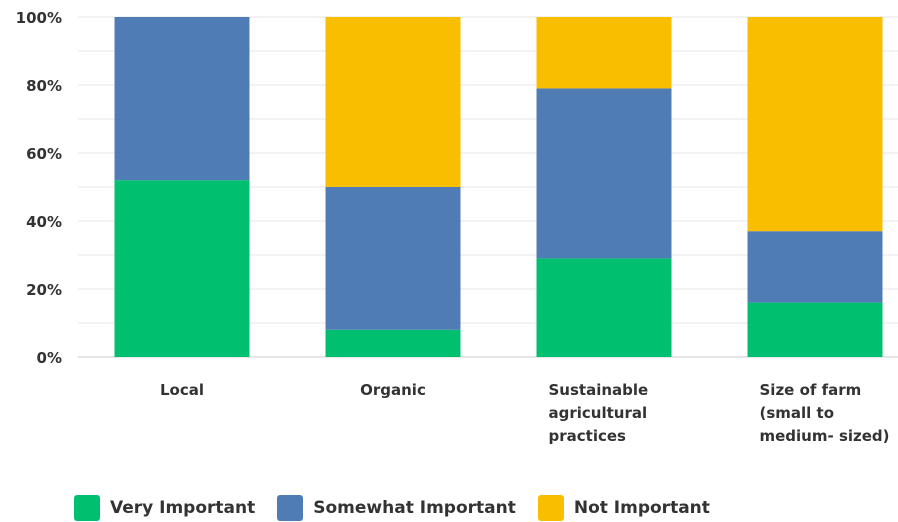 Image resolution: width=898 pixels, height=522 pixels. I want to click on x-category-label: Sustainable agricultural practices, so click(599, 413).